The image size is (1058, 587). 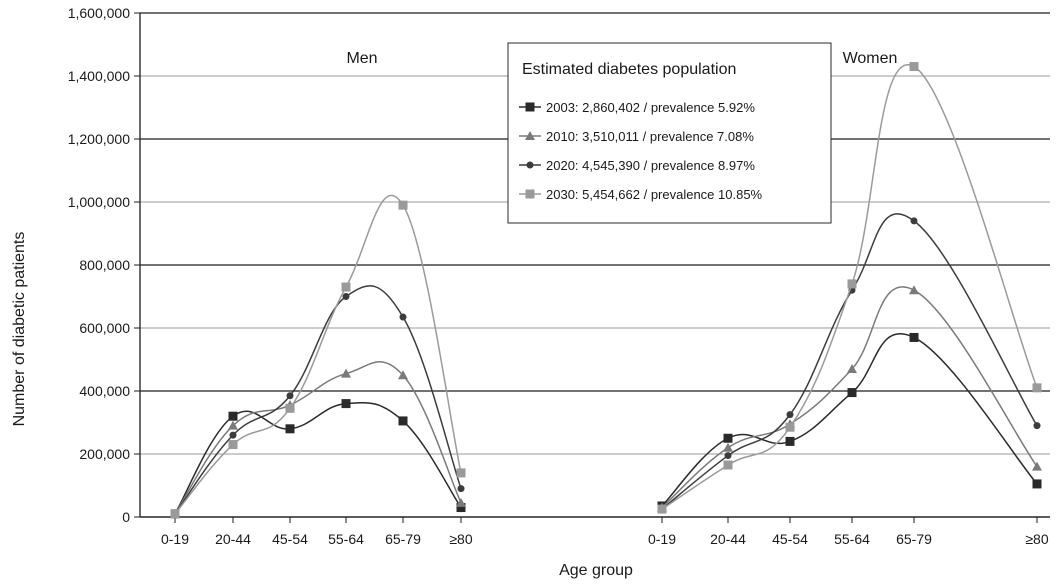 I want to click on y-tick-label: 1,000,000, so click(x=99, y=202).